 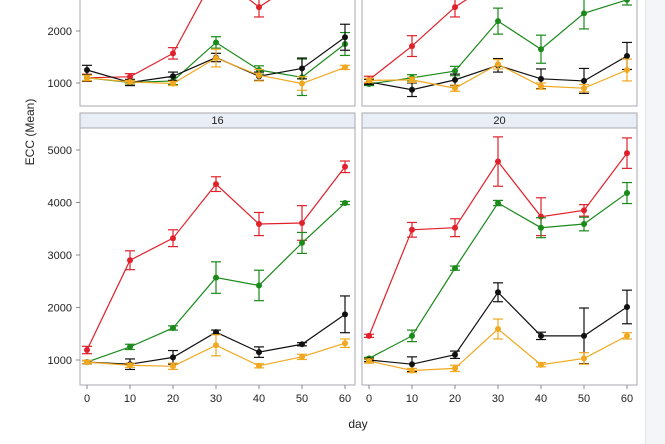 What do you see at coordinates (60, 151) in the screenshot?
I see `y-tick-label: 5000` at bounding box center [60, 151].